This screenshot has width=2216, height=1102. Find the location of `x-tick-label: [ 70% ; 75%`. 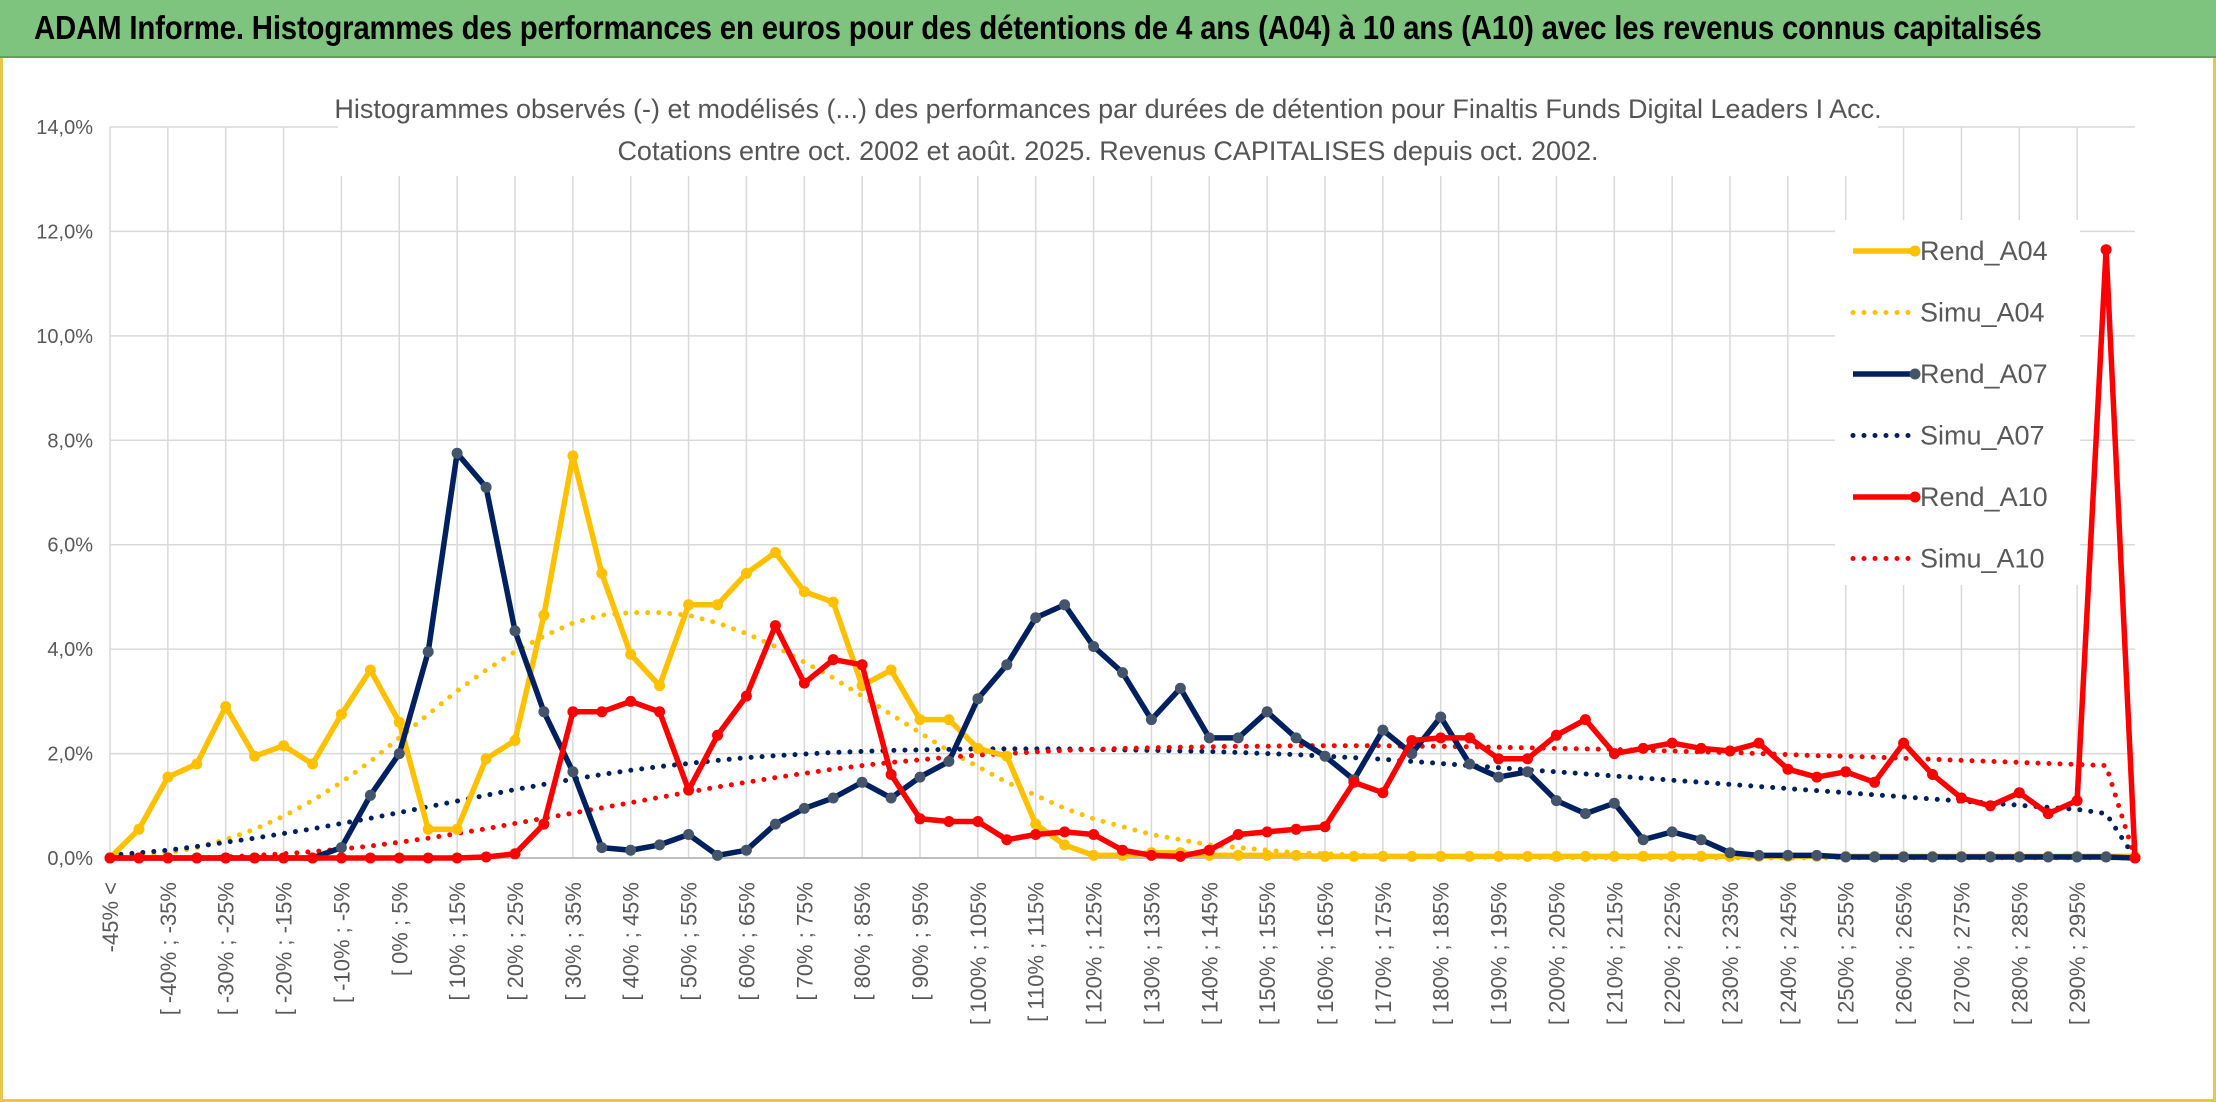

x-tick-label: [ 70% ; 75% is located at coordinates (804, 941).